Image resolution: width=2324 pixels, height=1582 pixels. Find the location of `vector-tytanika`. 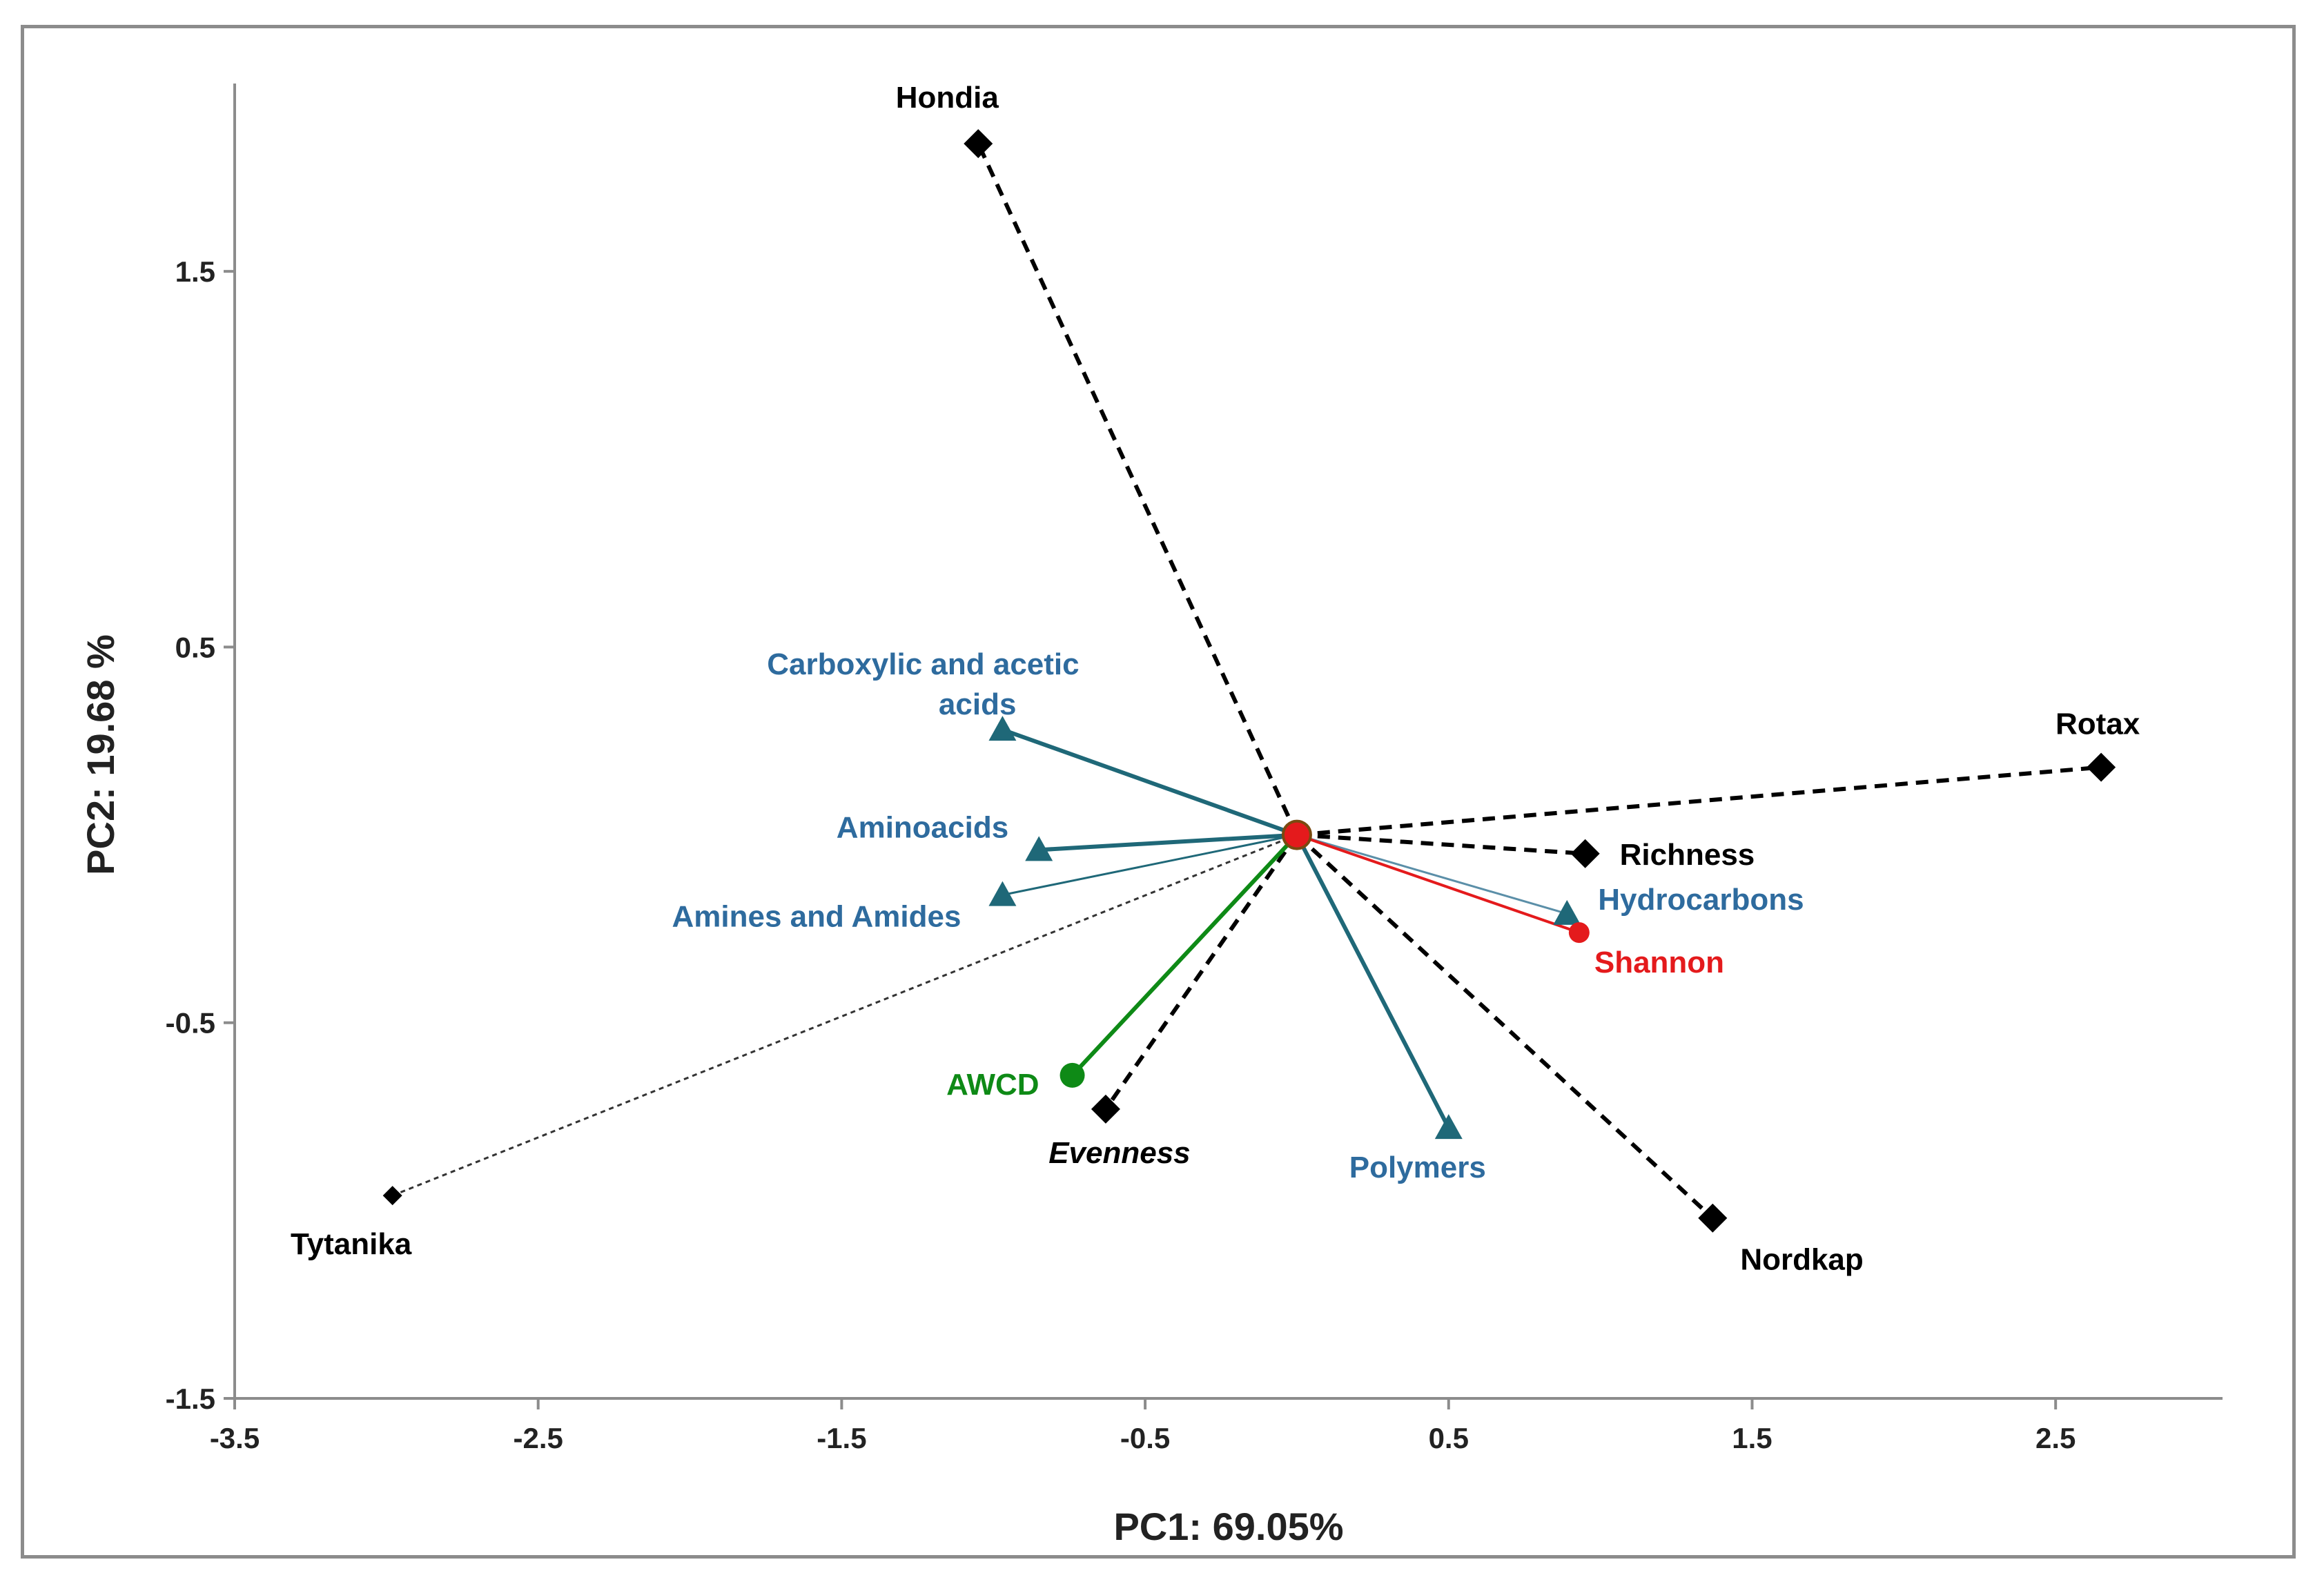

vector-tytanika is located at coordinates (845, 1015).